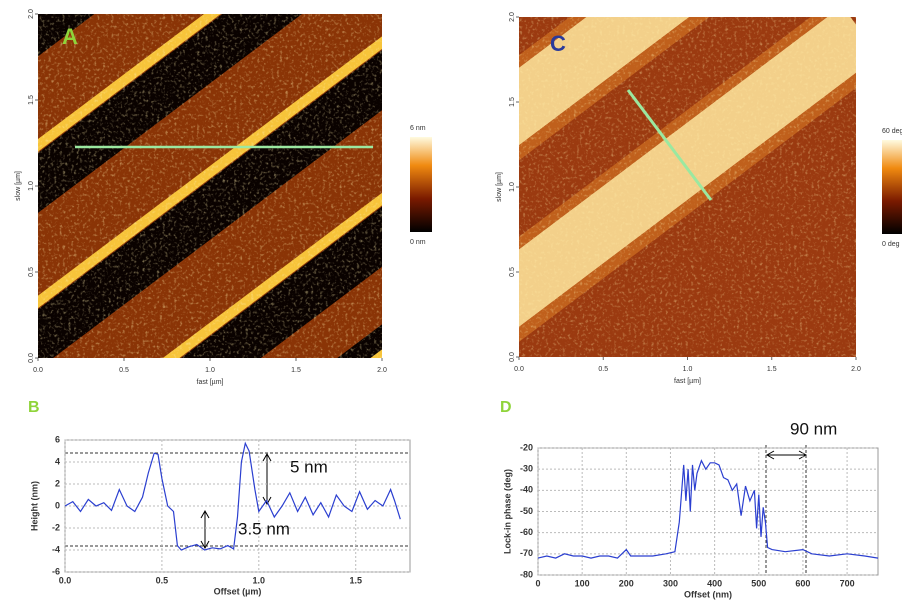  What do you see at coordinates (57, 505) in the screenshot?
I see `y-tick-label: 0` at bounding box center [57, 505].